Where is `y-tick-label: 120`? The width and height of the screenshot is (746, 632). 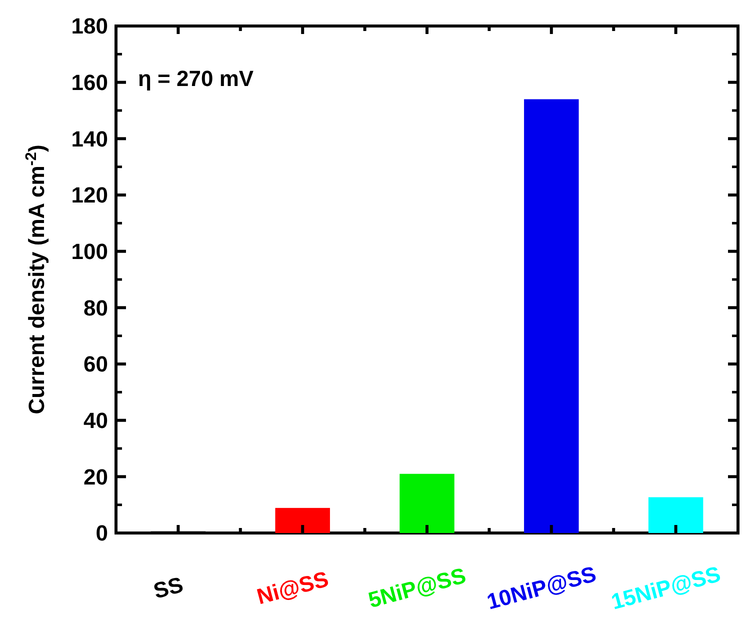
y-tick-label: 120 is located at coordinates (89, 195).